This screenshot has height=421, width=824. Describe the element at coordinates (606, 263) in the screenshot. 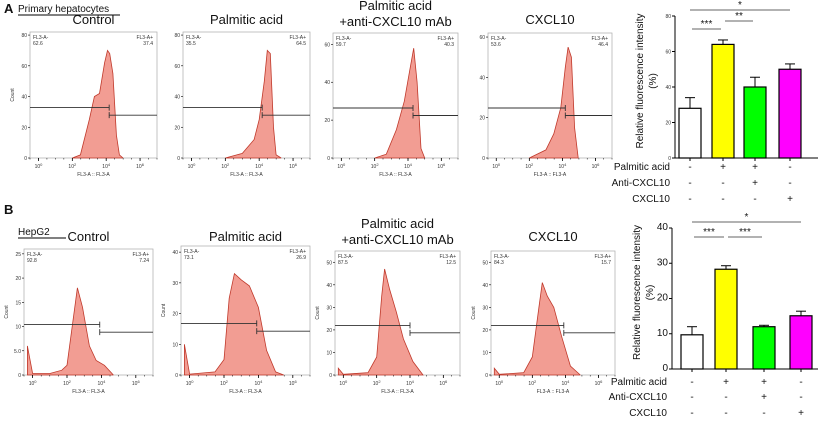

I see `gate-pos-value: 15.7` at that location.